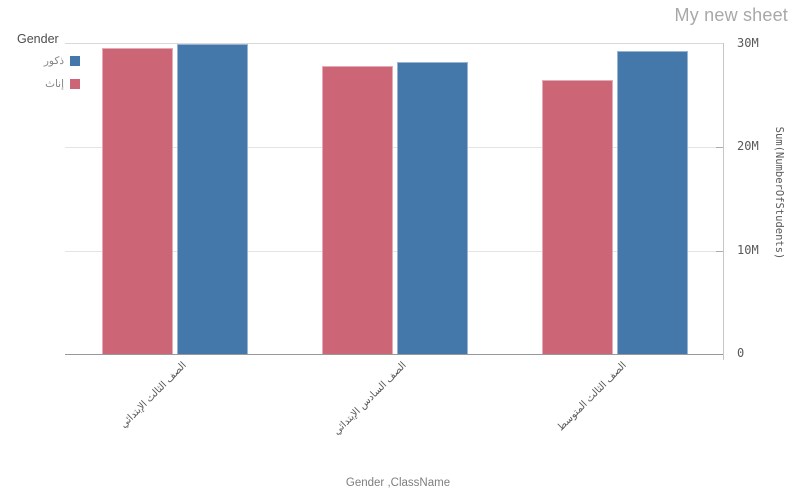 The image size is (800, 498). Describe the element at coordinates (748, 146) in the screenshot. I see `y-axis-tick-label: 20M` at that location.